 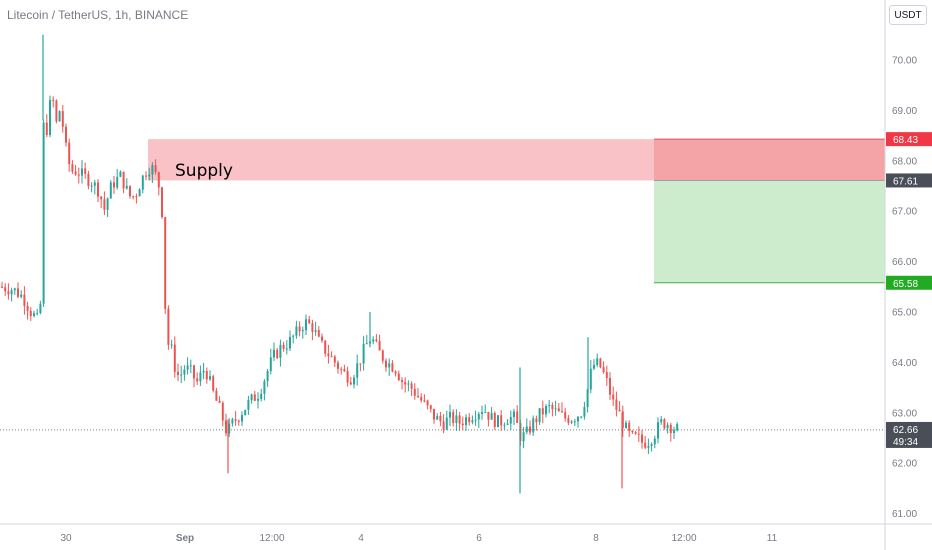 I want to click on x-tick-label: 4, so click(x=361, y=538).